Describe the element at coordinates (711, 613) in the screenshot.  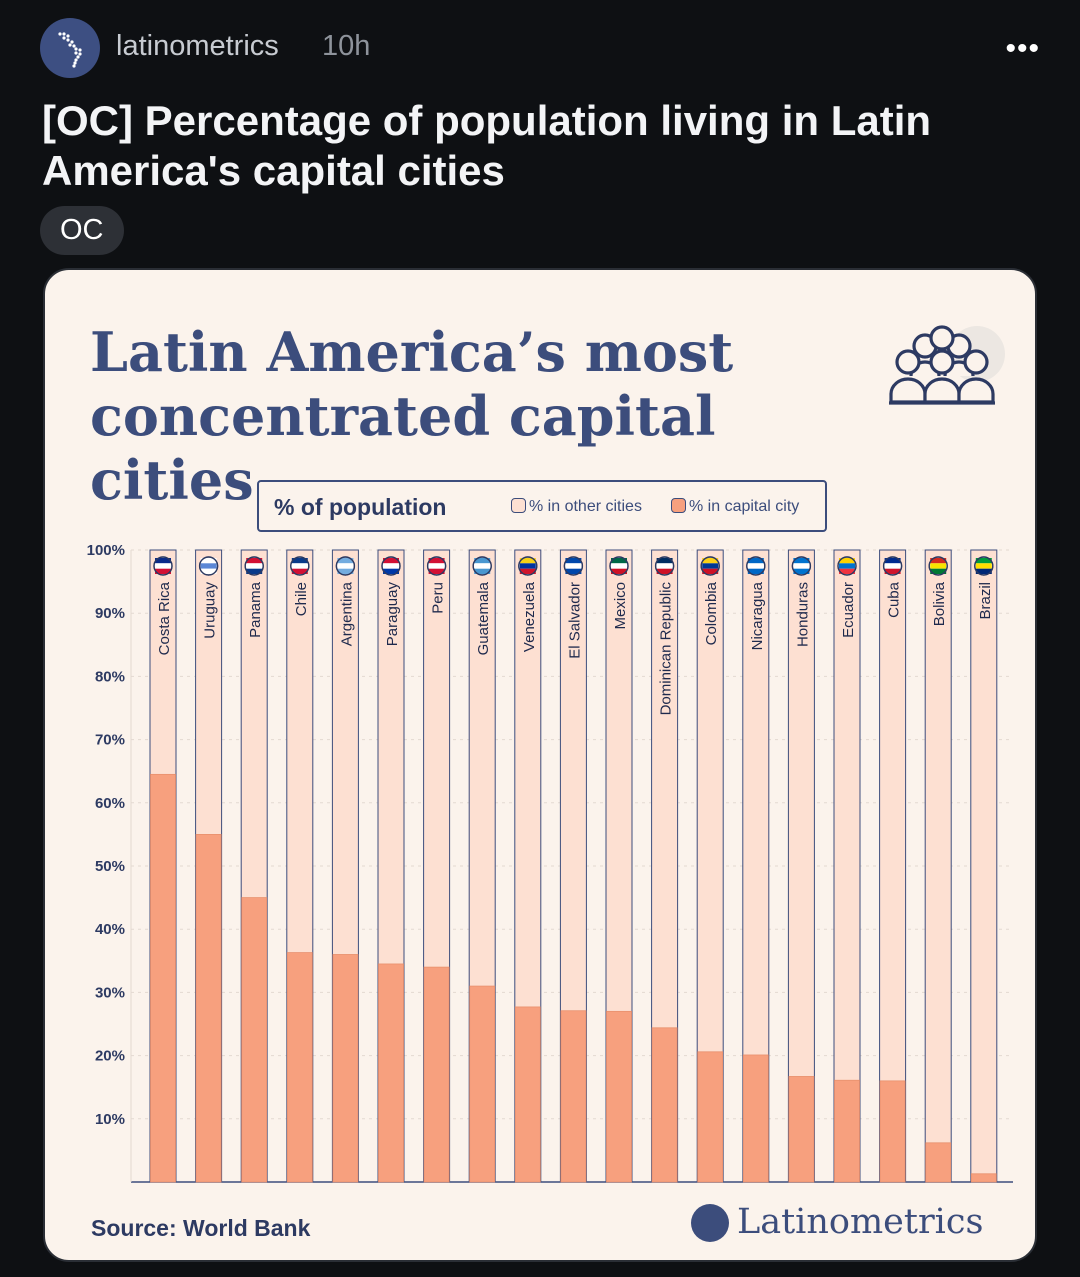
I see `country-label: Colombia` at that location.